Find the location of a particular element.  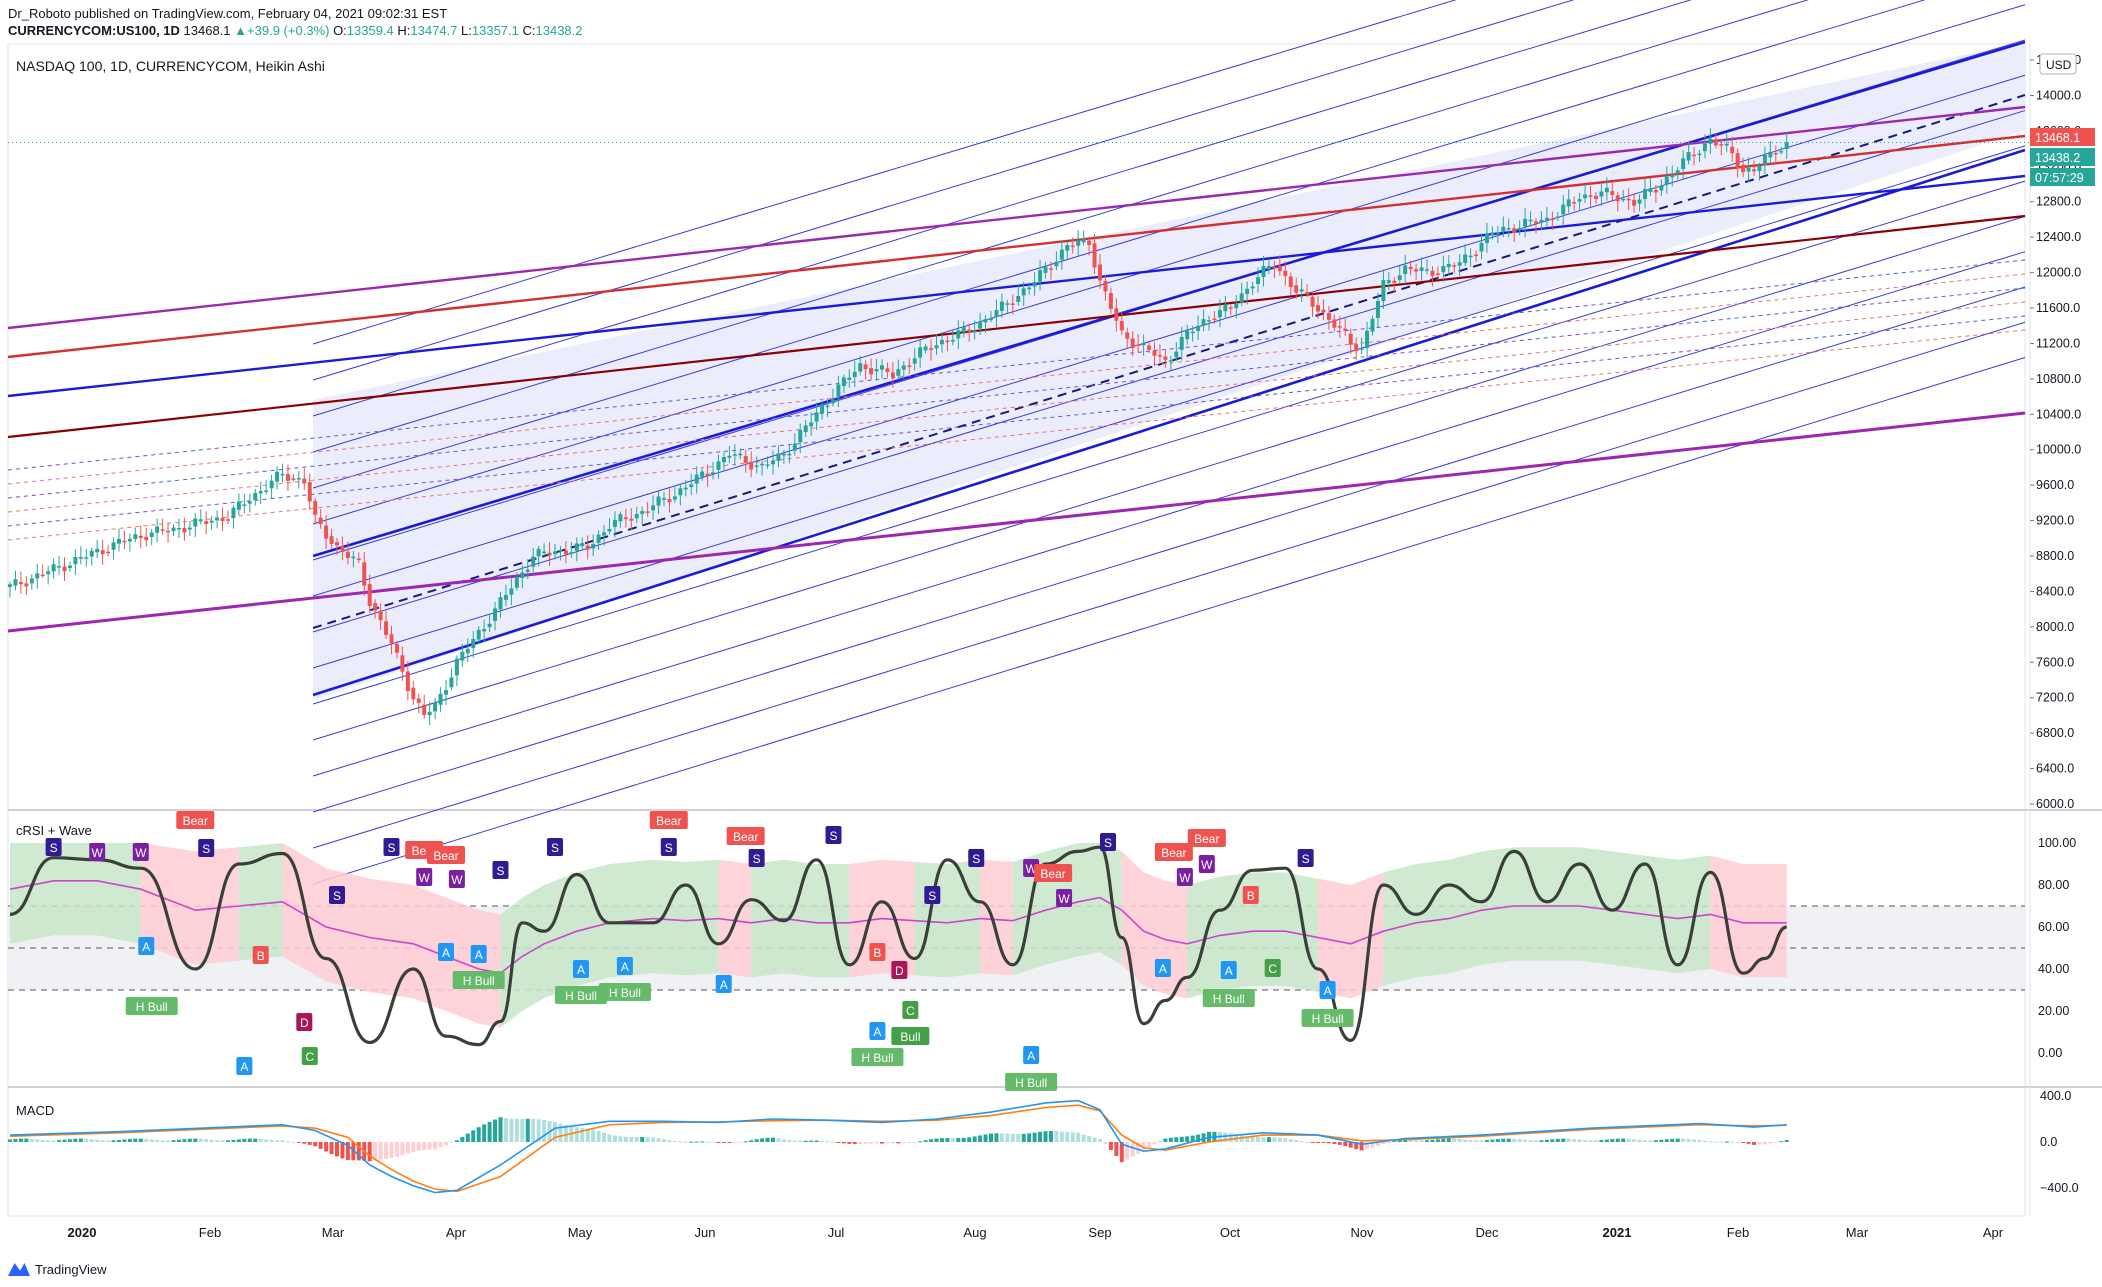

signal-marker-w is located at coordinates (97, 852).